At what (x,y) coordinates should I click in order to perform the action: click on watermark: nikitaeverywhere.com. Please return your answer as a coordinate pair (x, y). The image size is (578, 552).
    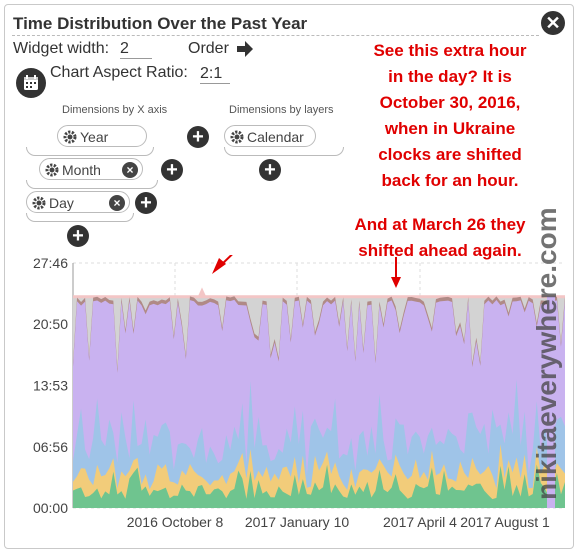
    Looking at the image, I should click on (546, 353).